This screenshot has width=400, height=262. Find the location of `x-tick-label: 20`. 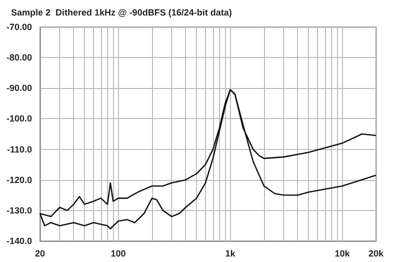

x-tick-label: 20 is located at coordinates (40, 253).